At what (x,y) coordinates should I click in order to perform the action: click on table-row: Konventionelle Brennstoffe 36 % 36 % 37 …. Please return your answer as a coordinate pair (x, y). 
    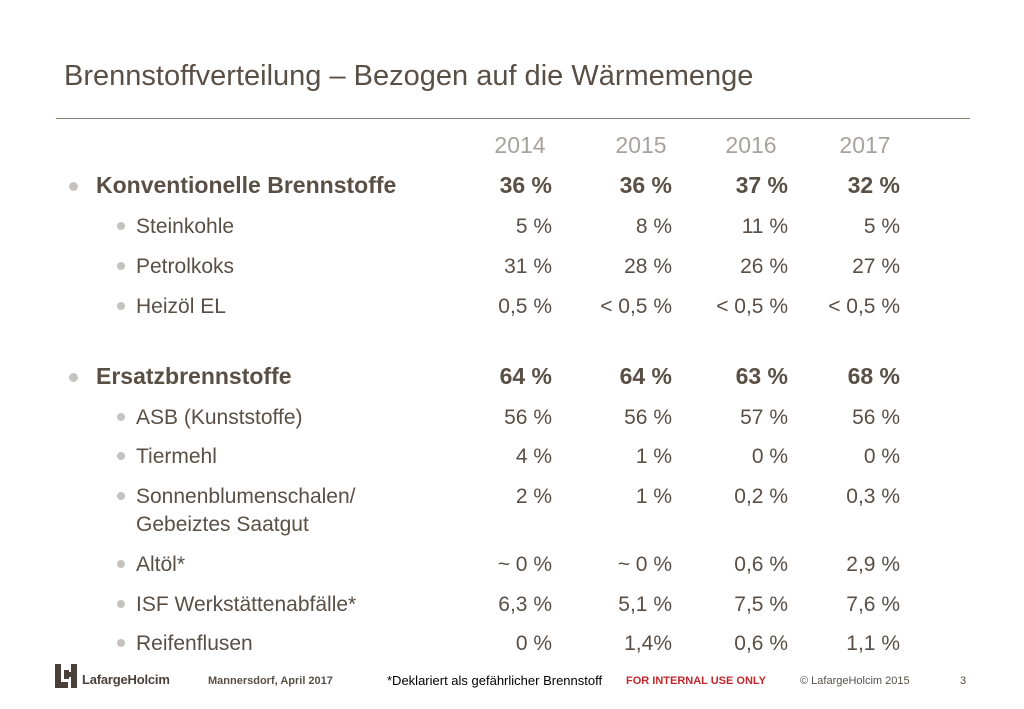
    Looking at the image, I should click on (512, 189).